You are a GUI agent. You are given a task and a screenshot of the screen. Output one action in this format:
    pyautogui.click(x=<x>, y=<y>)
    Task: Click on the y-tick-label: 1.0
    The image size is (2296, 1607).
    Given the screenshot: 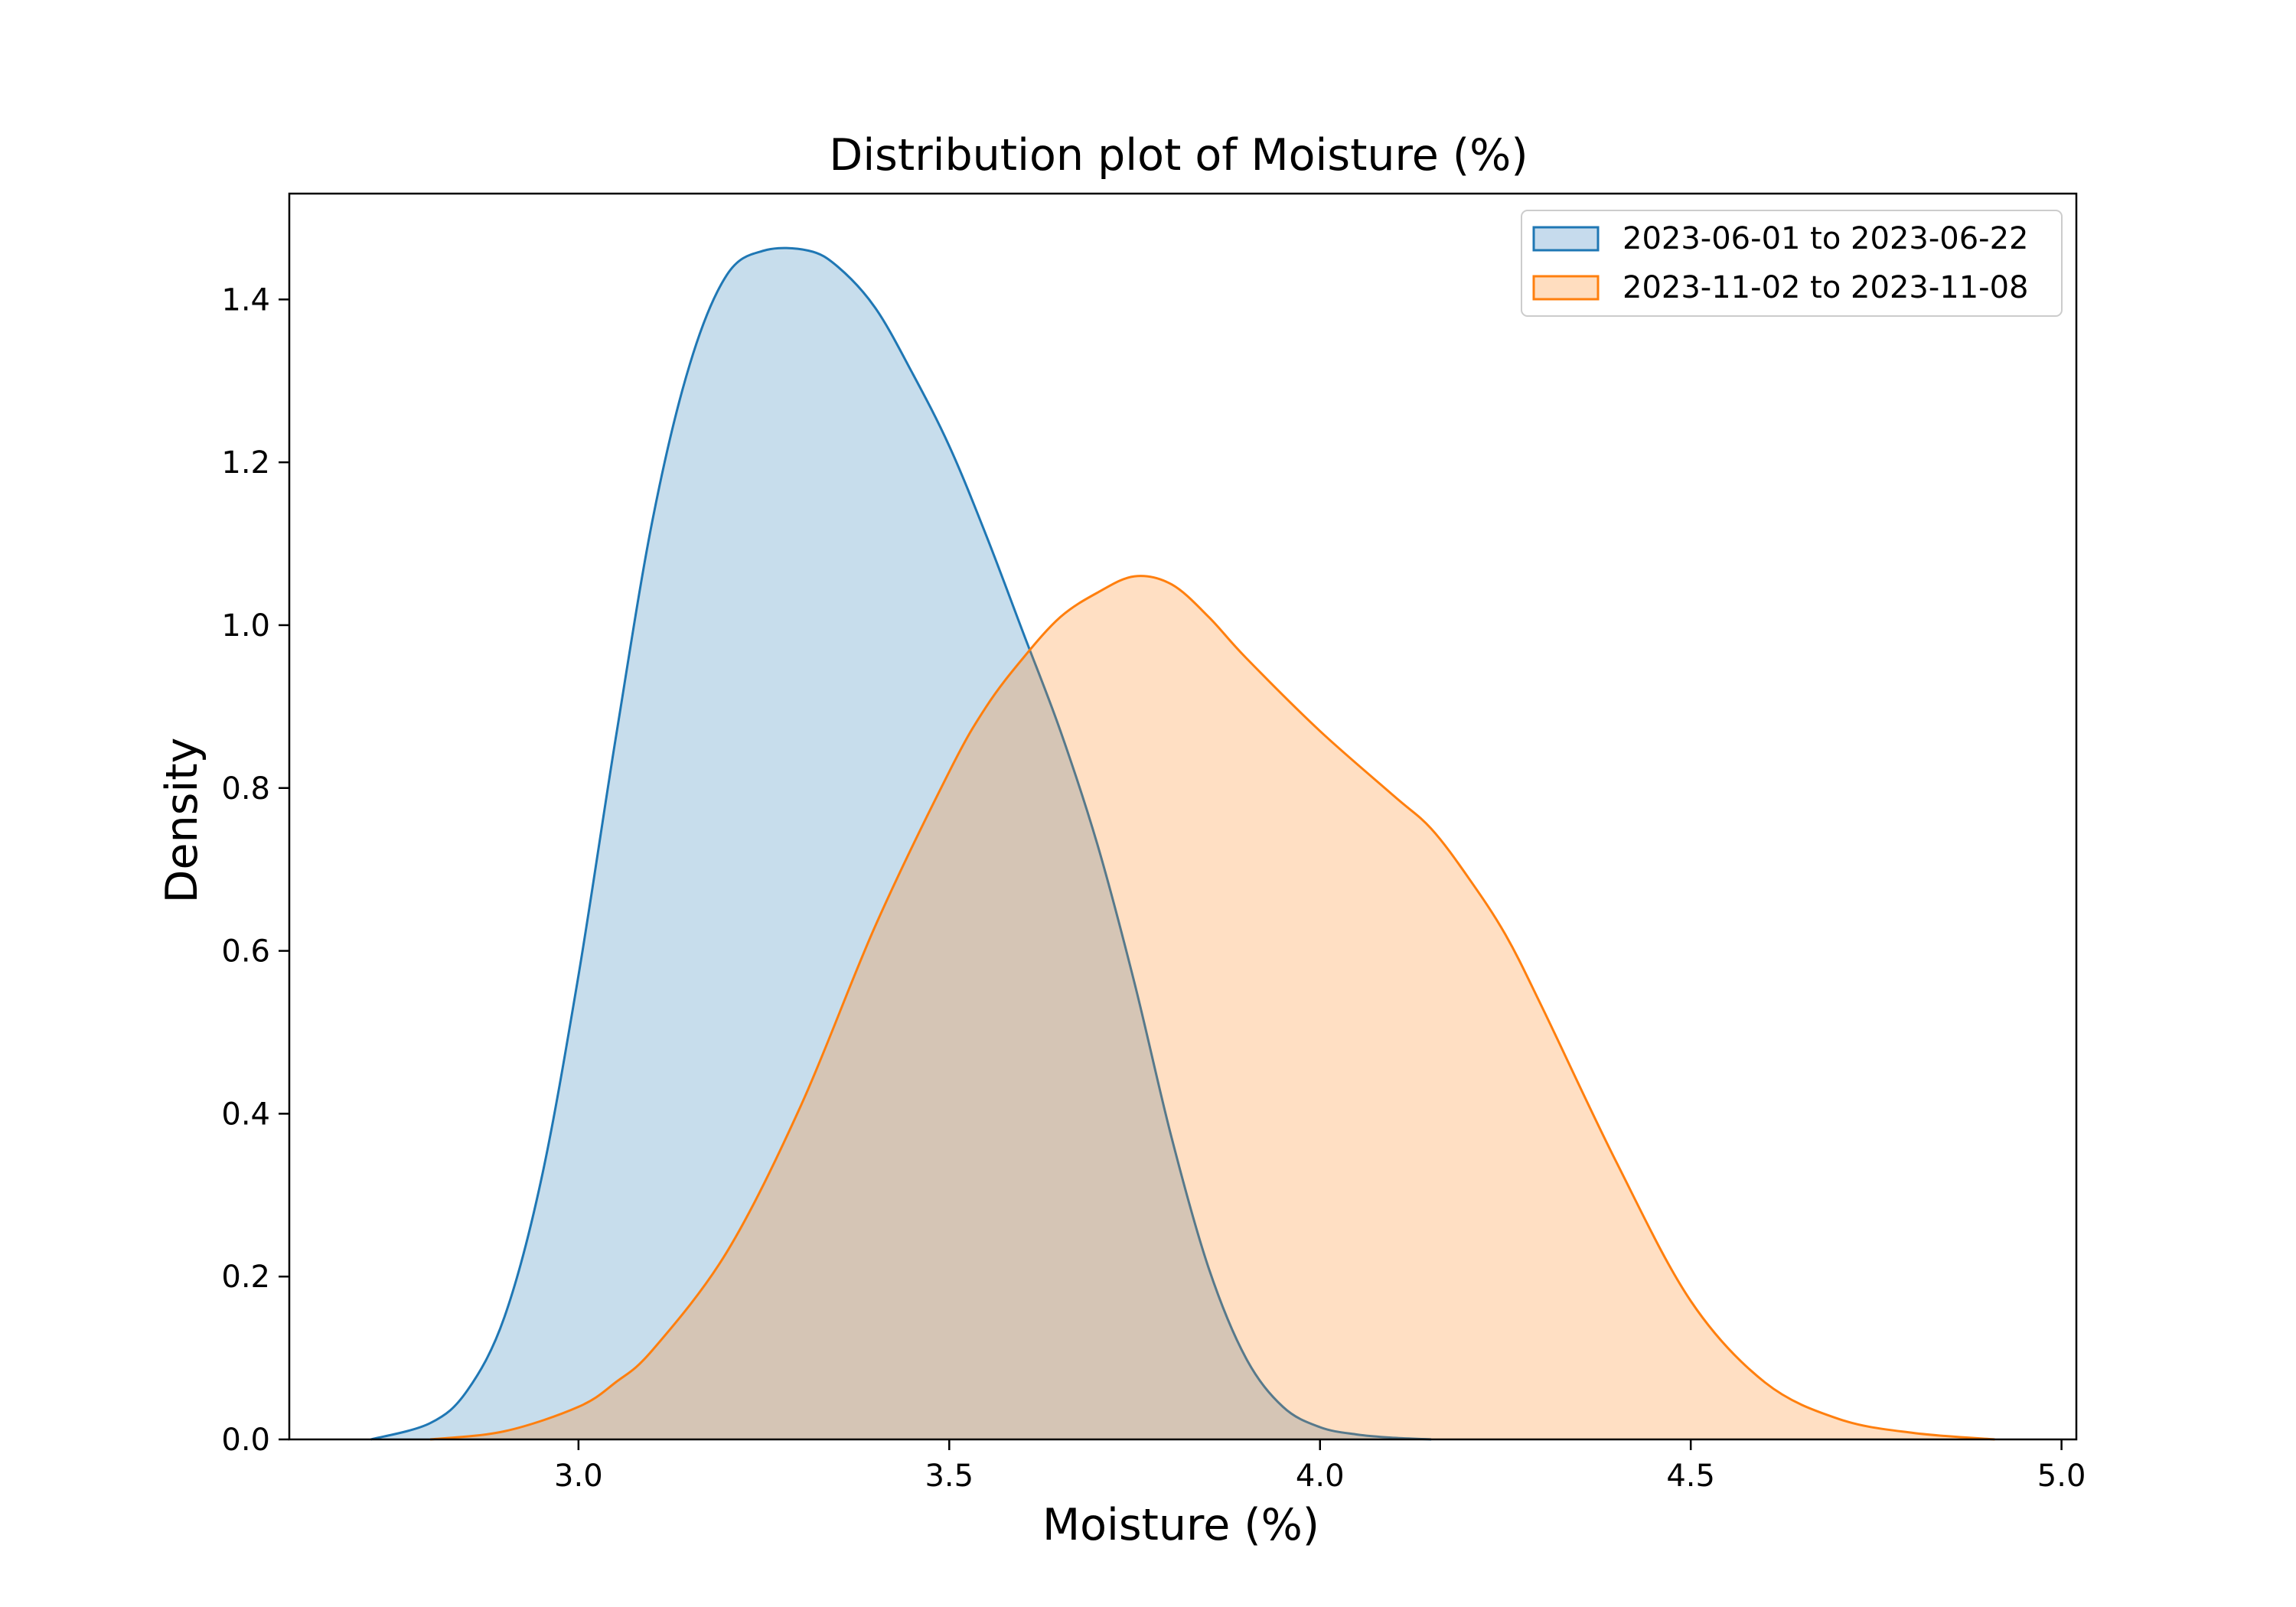 What is the action you would take?
    pyautogui.click(x=245, y=626)
    